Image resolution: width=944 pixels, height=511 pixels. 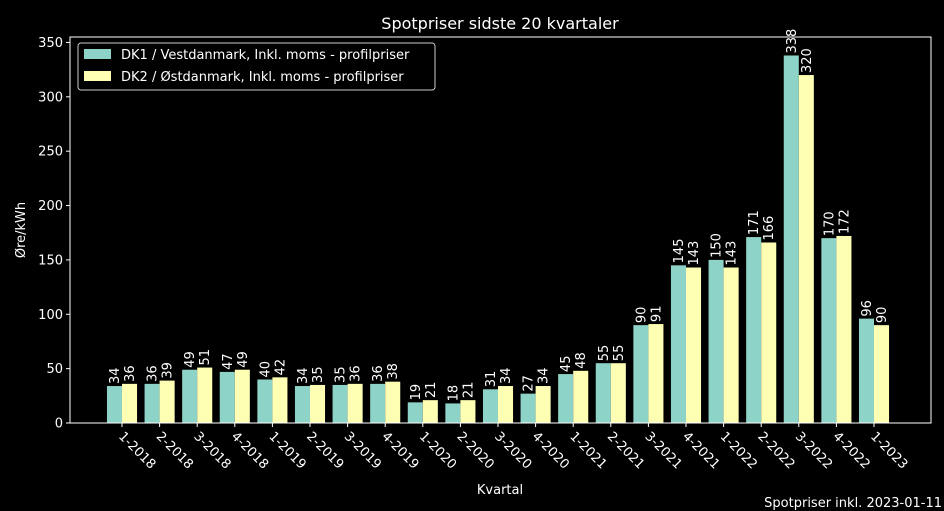 I want to click on value-label-dk2-2-2018: 39, so click(x=168, y=370).